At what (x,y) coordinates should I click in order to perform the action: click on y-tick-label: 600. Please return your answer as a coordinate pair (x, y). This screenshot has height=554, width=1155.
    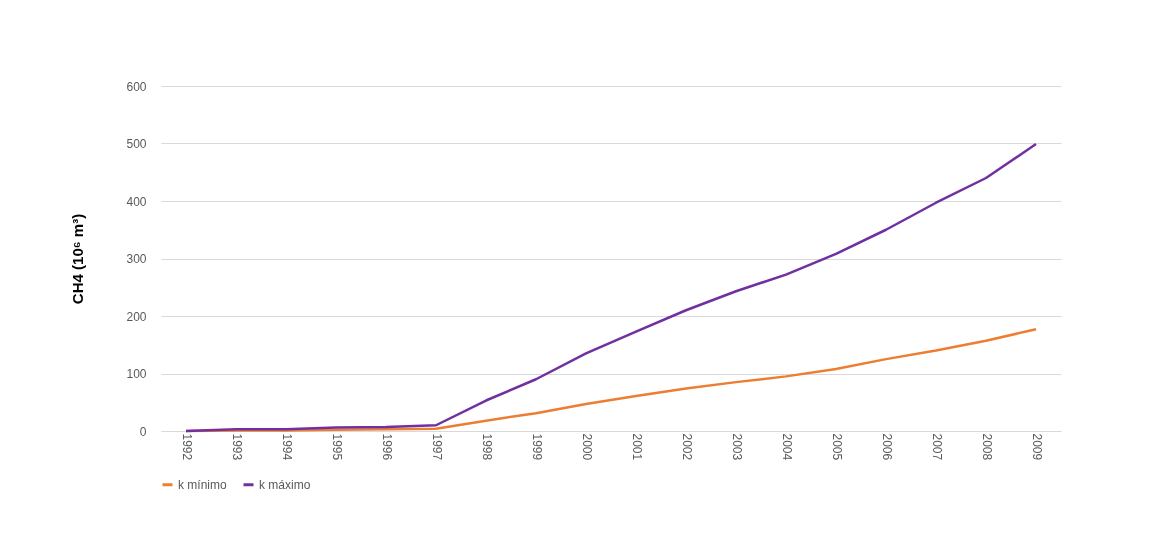
    Looking at the image, I should click on (136, 86).